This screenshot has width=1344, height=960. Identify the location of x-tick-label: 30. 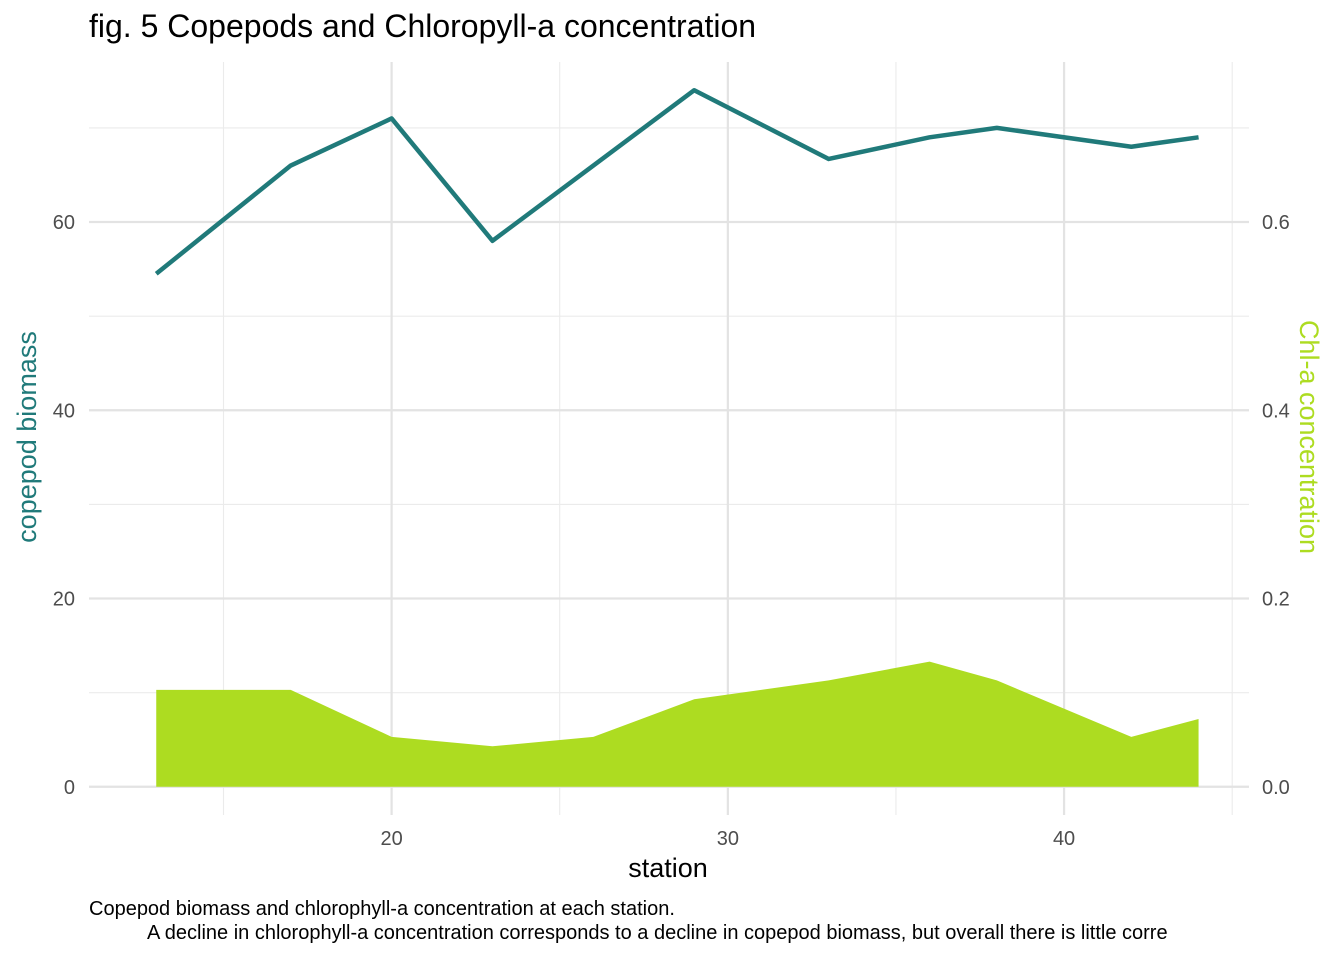
(728, 839).